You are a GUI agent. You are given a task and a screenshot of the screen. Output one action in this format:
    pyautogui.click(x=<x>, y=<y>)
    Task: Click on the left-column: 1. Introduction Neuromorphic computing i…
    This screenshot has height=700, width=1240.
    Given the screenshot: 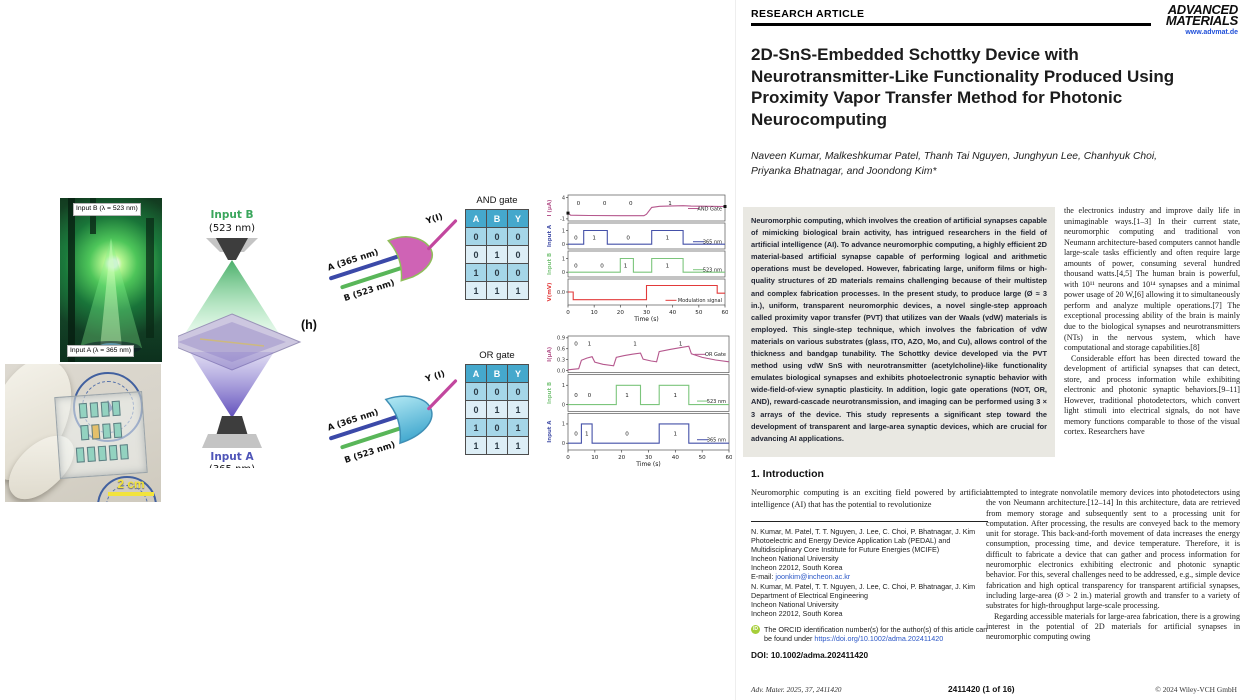 What is the action you would take?
    pyautogui.click(x=869, y=564)
    